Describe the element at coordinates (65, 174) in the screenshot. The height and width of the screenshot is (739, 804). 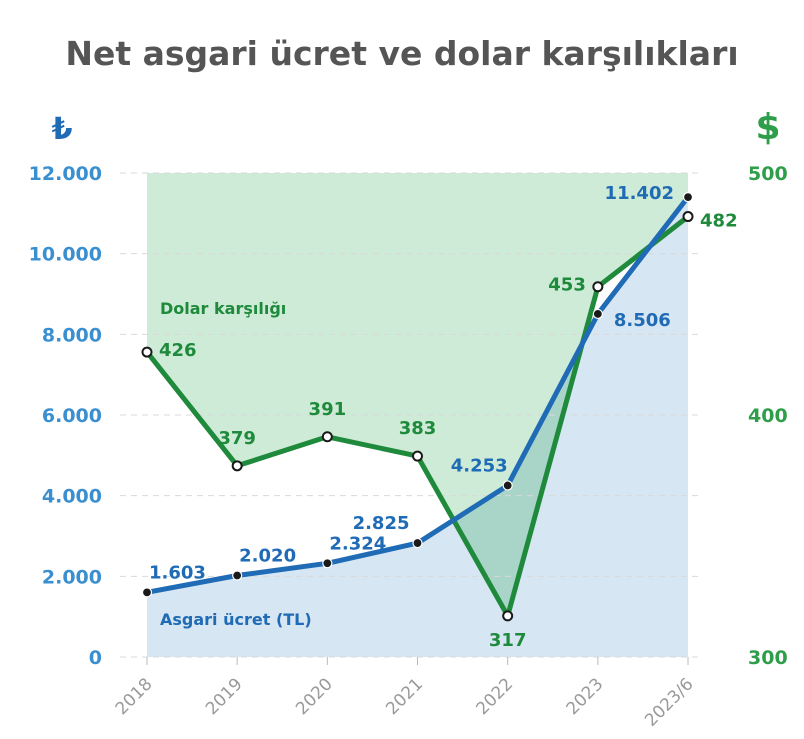
I see `left-tick-label: 12.000` at that location.